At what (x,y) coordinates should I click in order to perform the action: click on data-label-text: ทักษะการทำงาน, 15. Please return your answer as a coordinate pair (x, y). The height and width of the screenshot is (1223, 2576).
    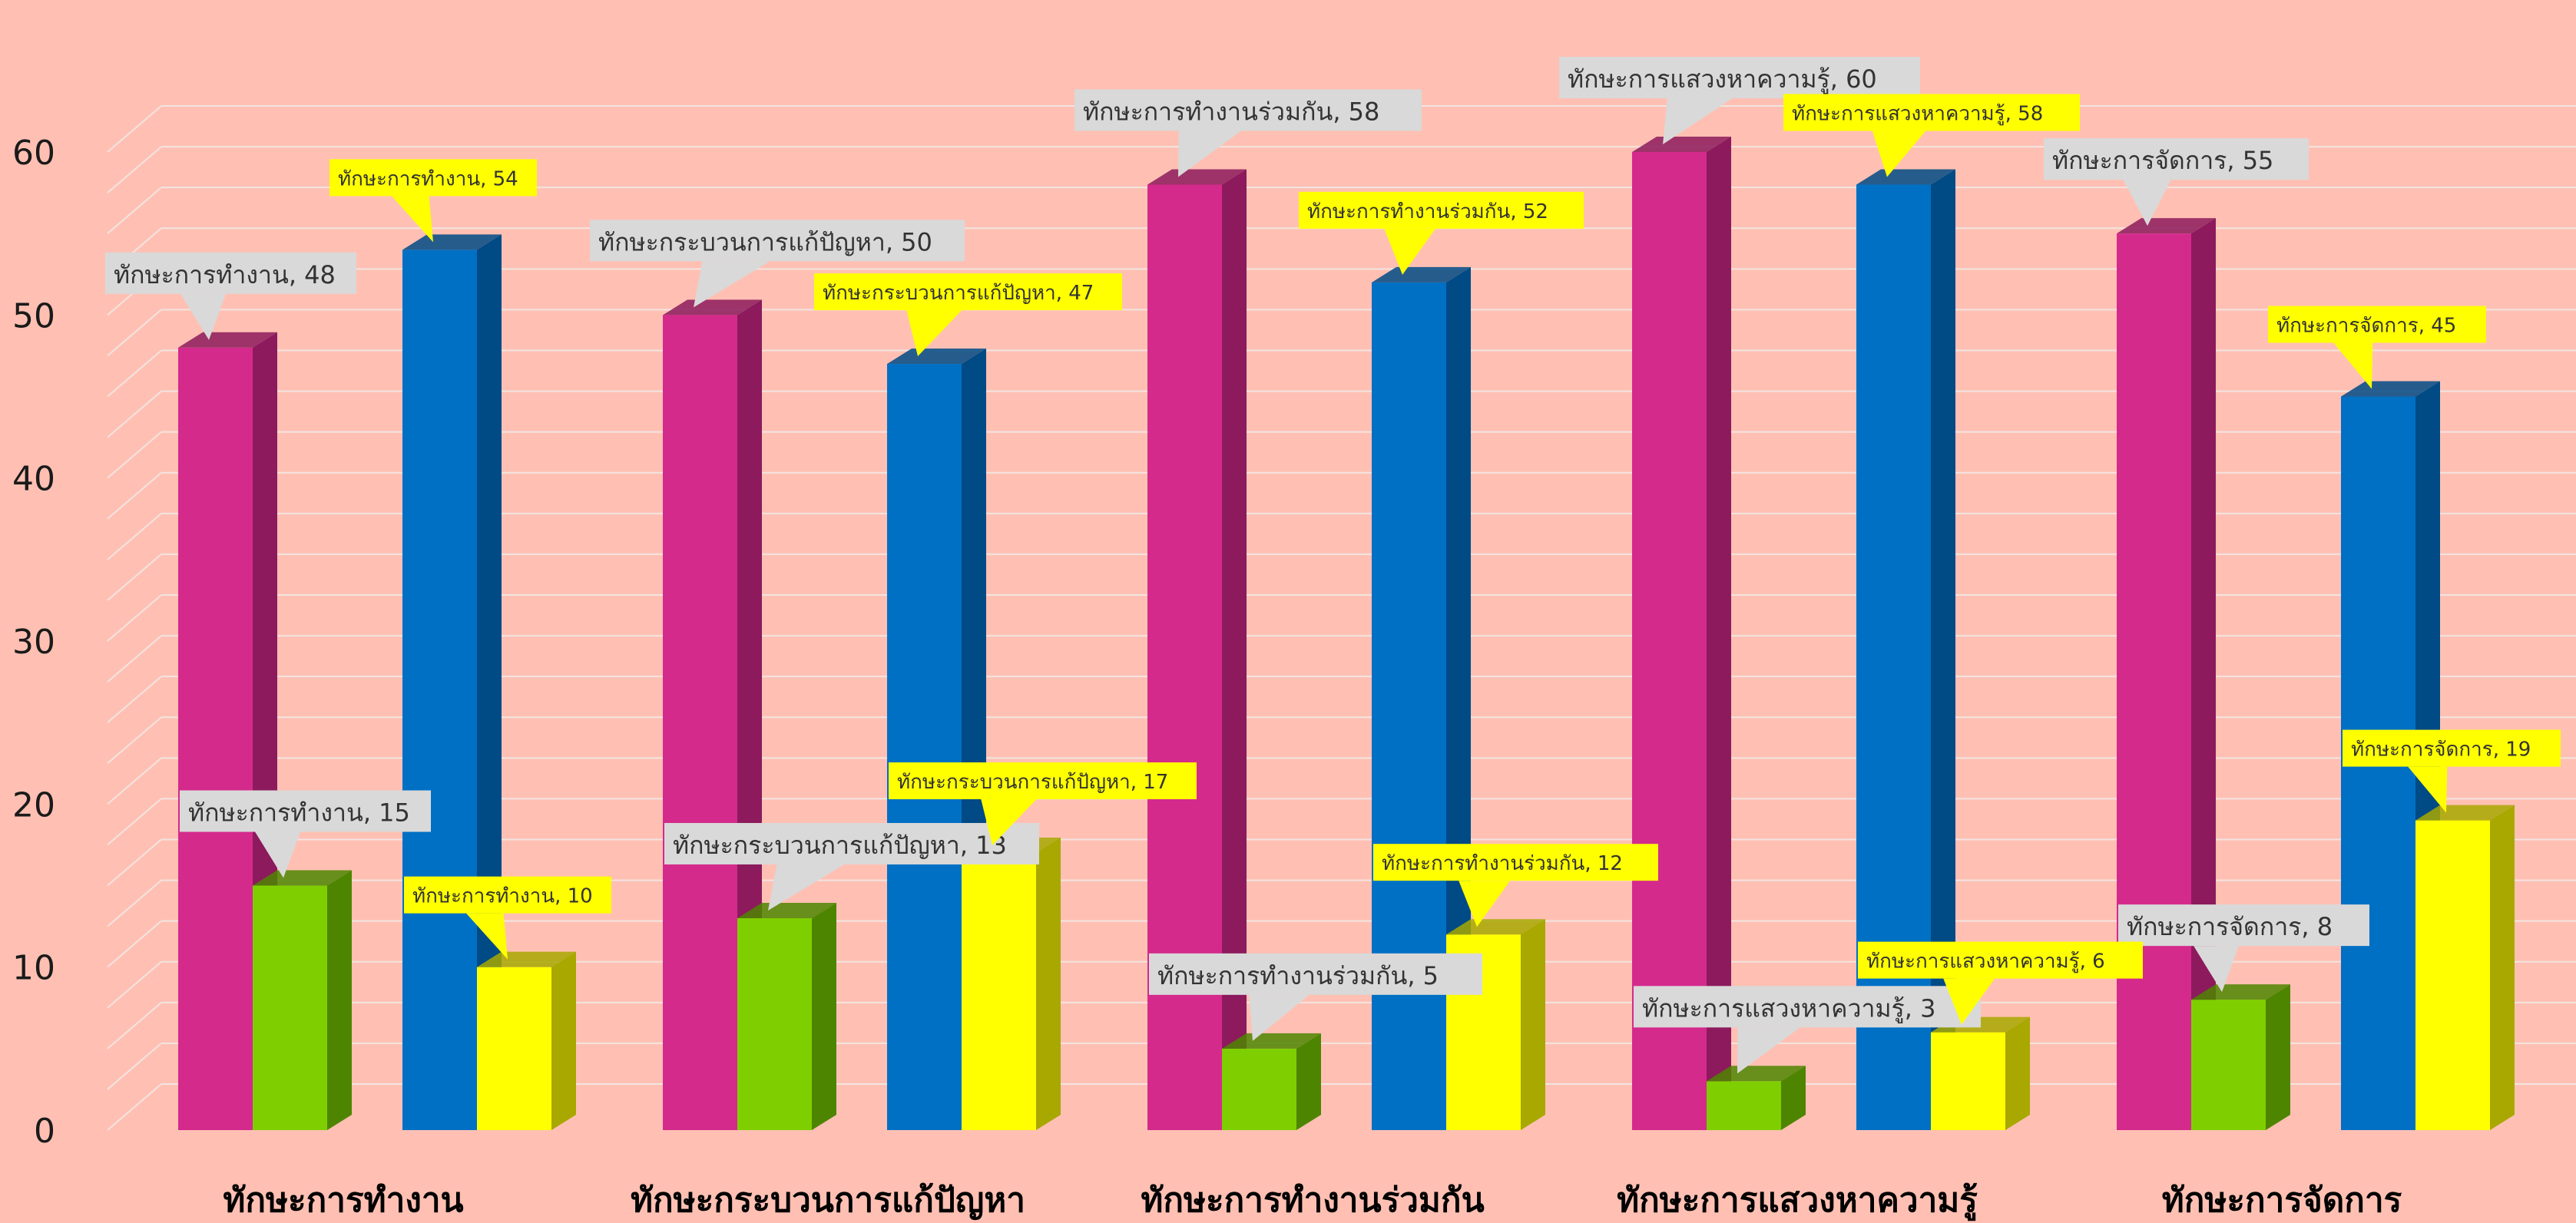
    Looking at the image, I should click on (299, 813).